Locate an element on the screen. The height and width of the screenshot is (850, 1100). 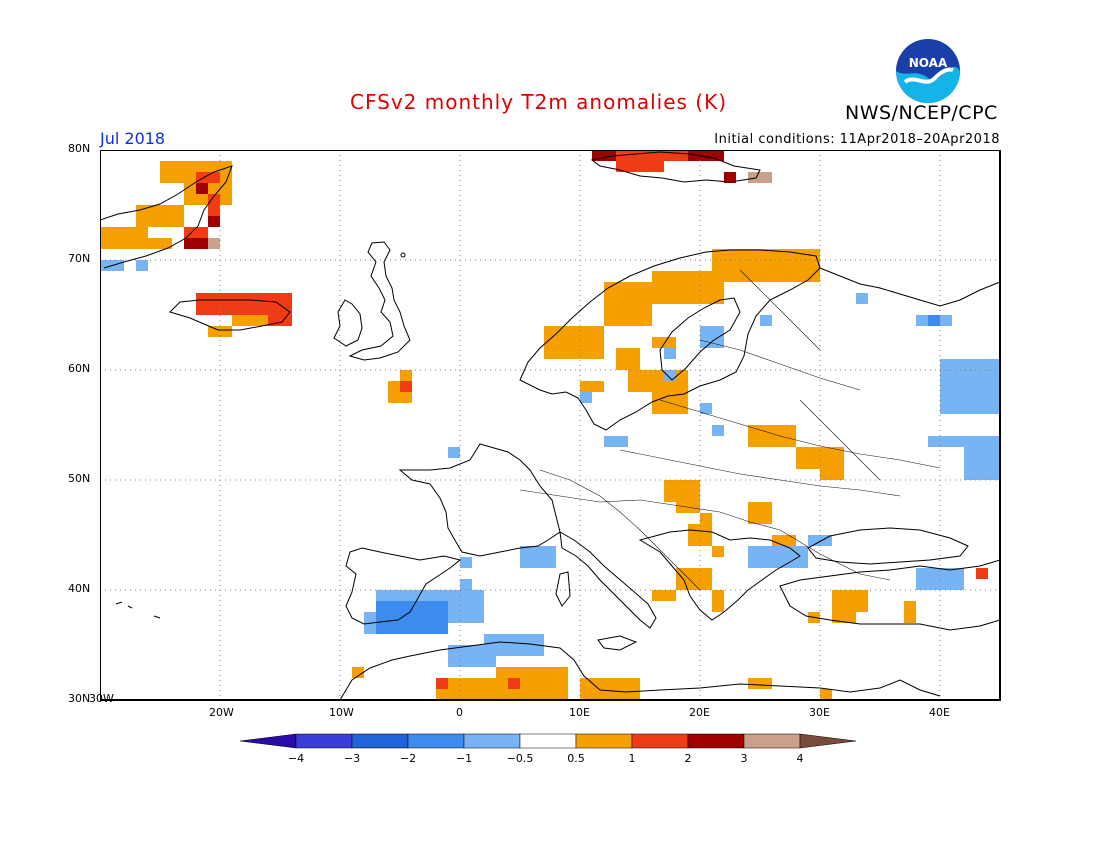
map-title: CFSv2 monthly T2m anomalies (K) is located at coordinates (538, 102).